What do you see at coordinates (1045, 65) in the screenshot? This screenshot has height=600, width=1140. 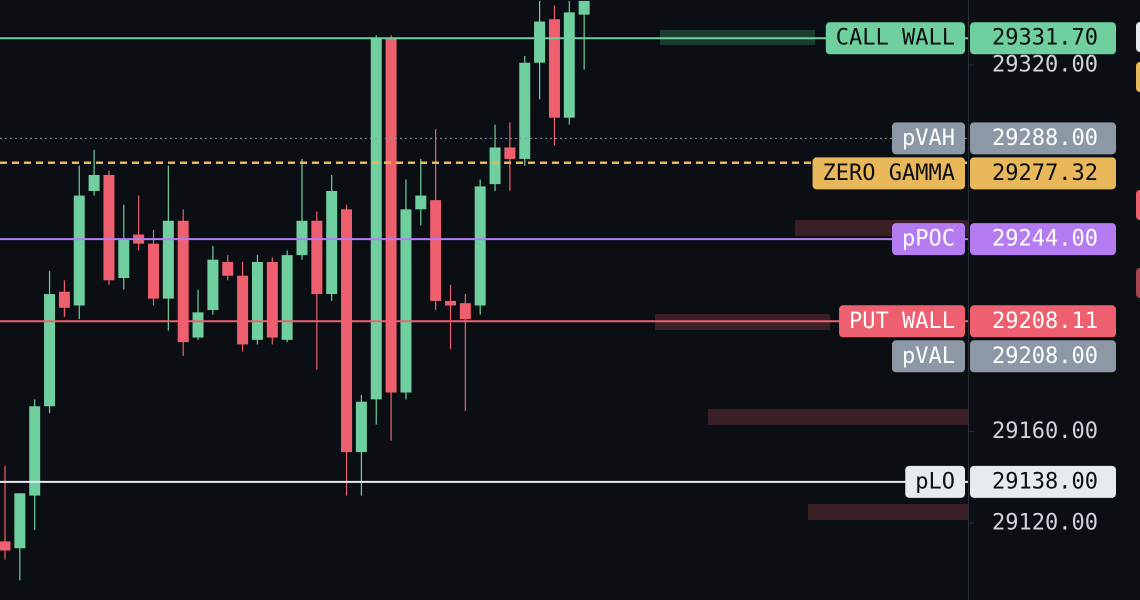 I see `y-tick-label: 29320.00` at bounding box center [1045, 65].